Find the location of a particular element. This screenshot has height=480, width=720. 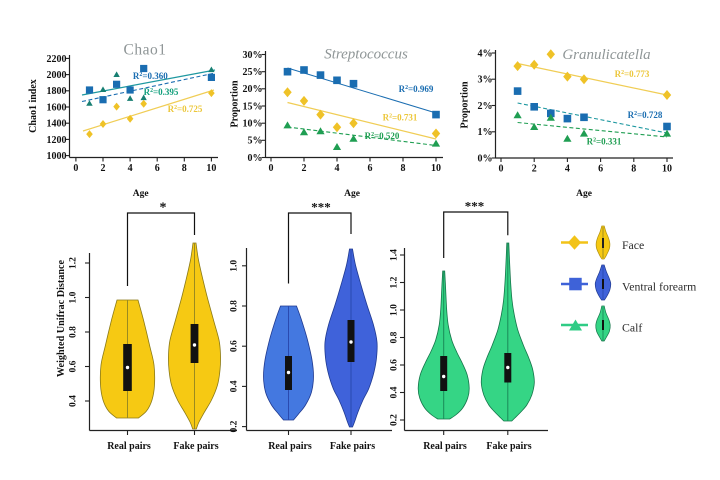

svg-text: R2=0.520 is located at coordinates (382, 136).